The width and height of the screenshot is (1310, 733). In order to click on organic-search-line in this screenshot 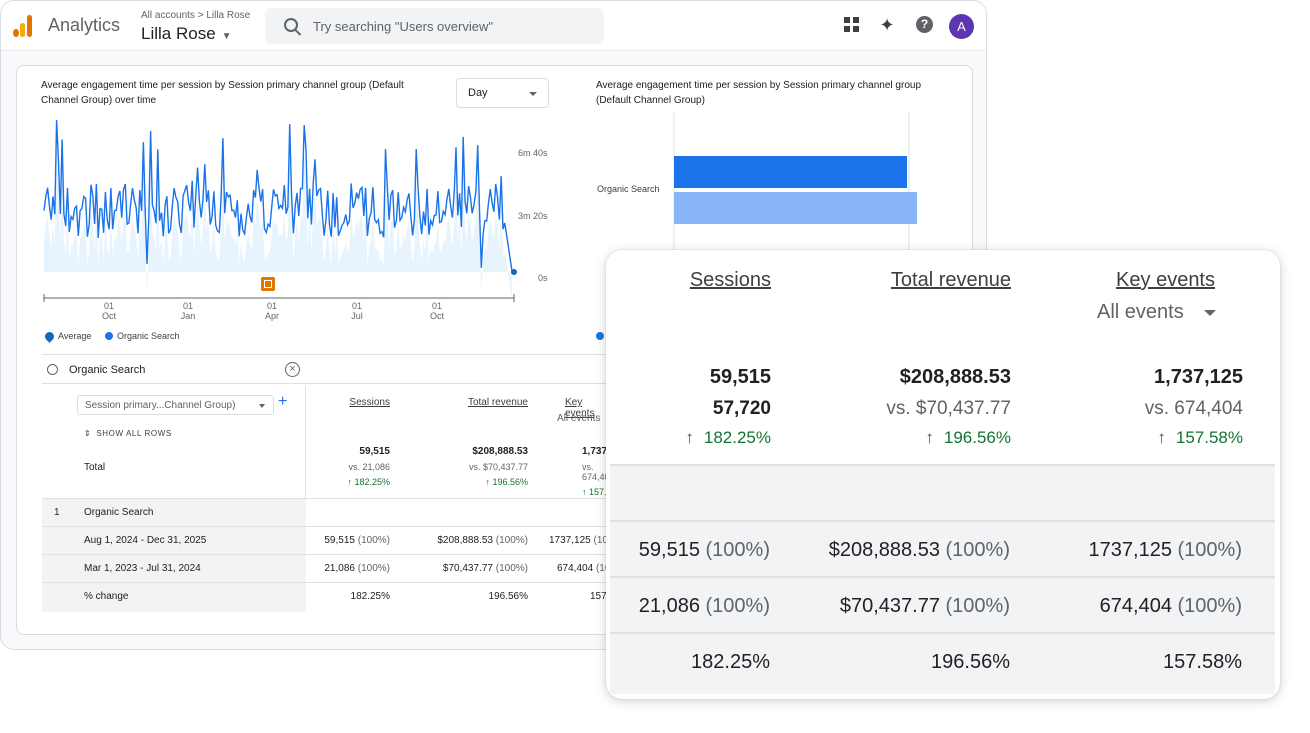, I will do `click(278, 195)`.